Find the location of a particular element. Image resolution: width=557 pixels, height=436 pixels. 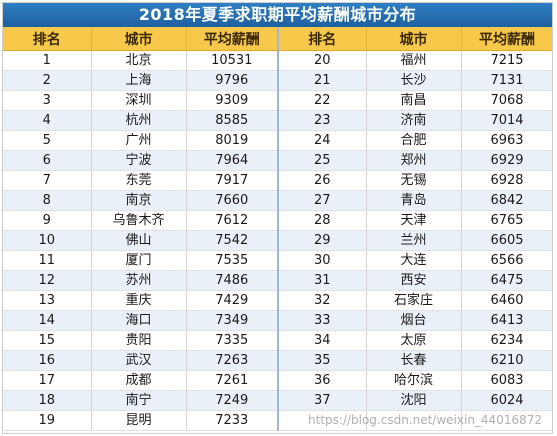

city-cell: 厦门 is located at coordinates (139, 260).